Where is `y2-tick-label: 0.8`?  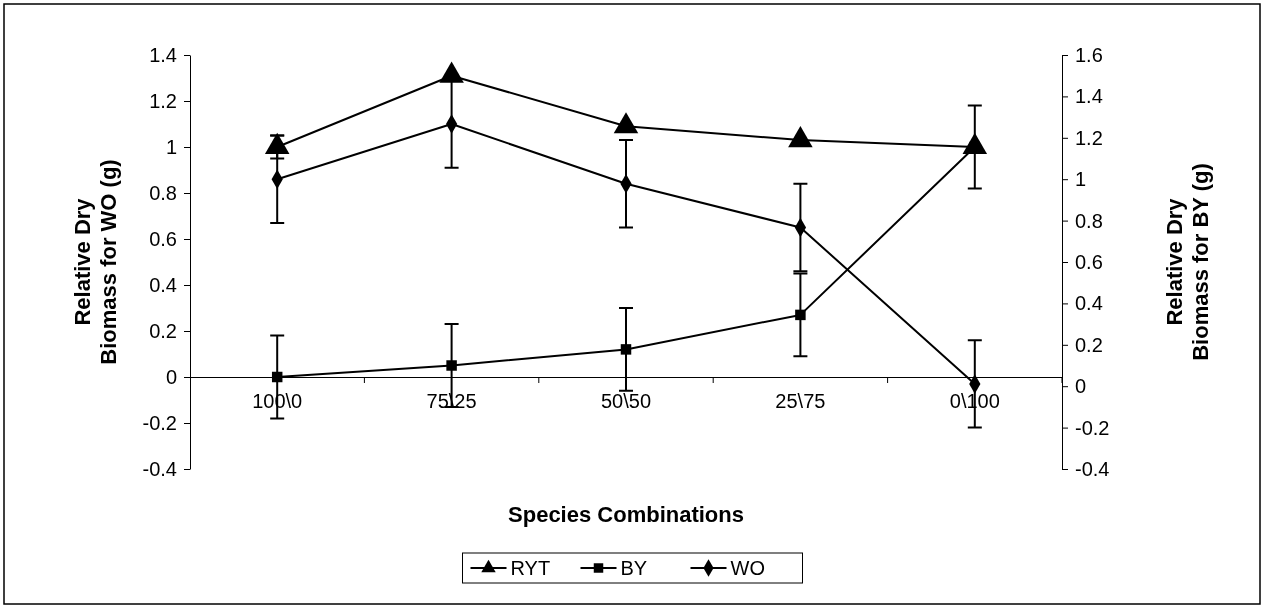
y2-tick-label: 0.8 is located at coordinates (1089, 220).